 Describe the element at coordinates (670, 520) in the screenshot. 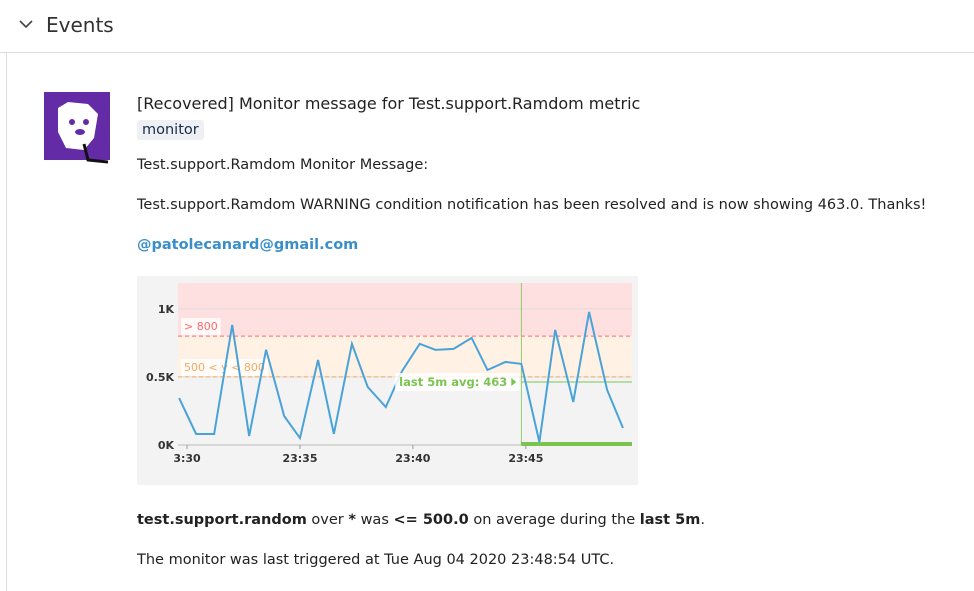

I see `window: last 5m` at that location.